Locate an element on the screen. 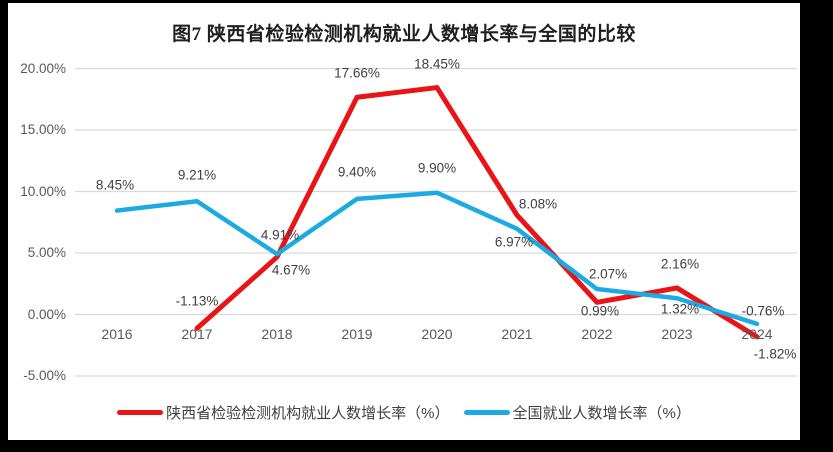 Image resolution: width=833 pixels, height=452 pixels. legend-item-national: 全国就业人数增长率（%） is located at coordinates (577, 412).